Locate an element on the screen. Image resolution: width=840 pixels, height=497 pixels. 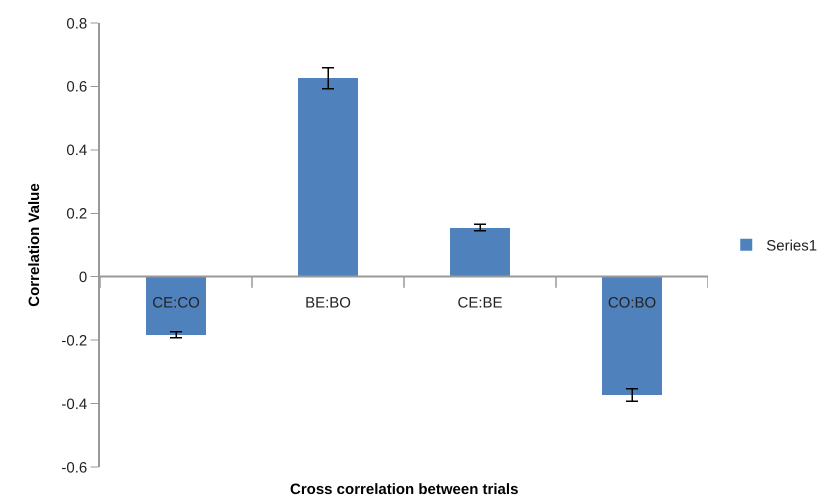
y-tick-label: 0.2 is located at coordinates (77, 214).